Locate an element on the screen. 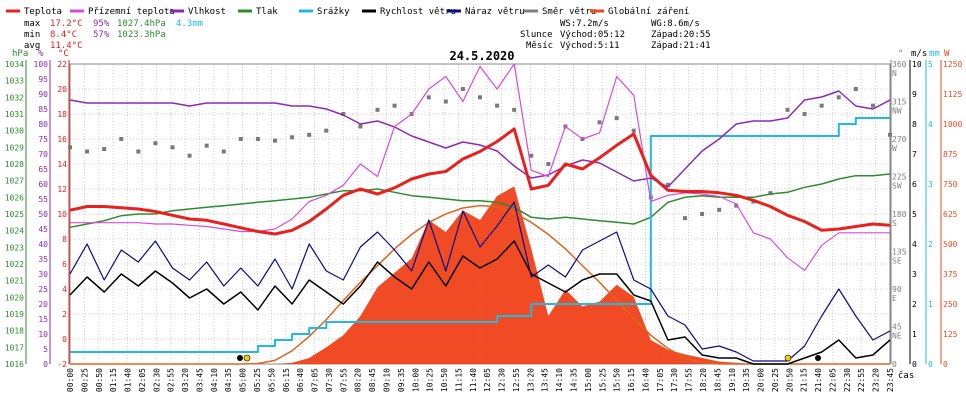  axis-tick-label: 10 is located at coordinates (917, 64).